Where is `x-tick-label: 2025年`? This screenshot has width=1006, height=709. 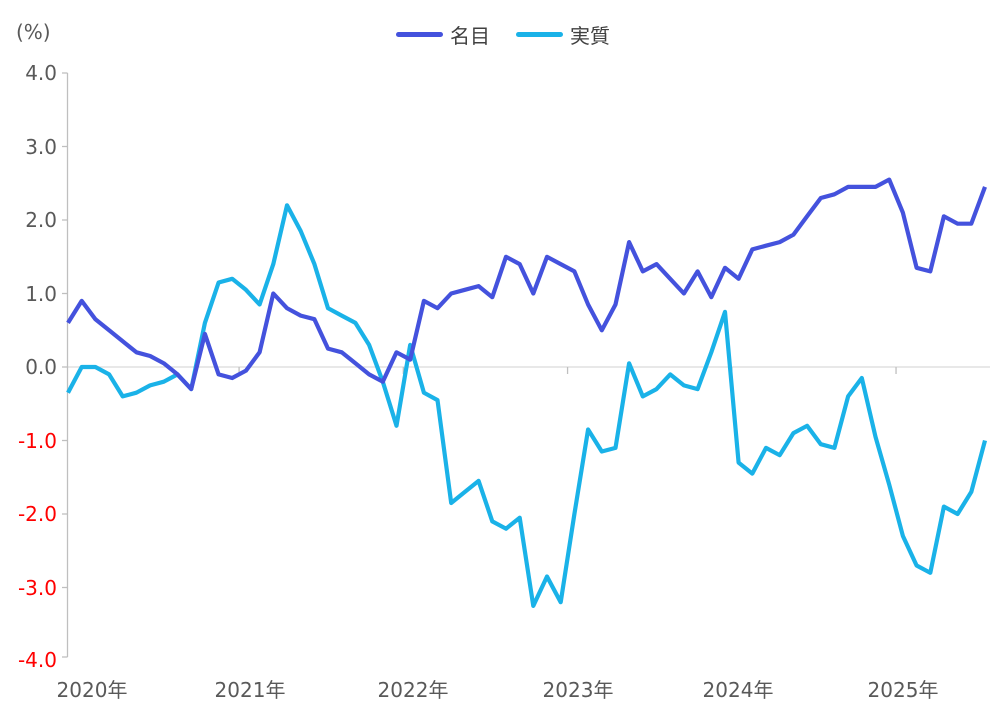
x-tick-label: 2025年 is located at coordinates (903, 690).